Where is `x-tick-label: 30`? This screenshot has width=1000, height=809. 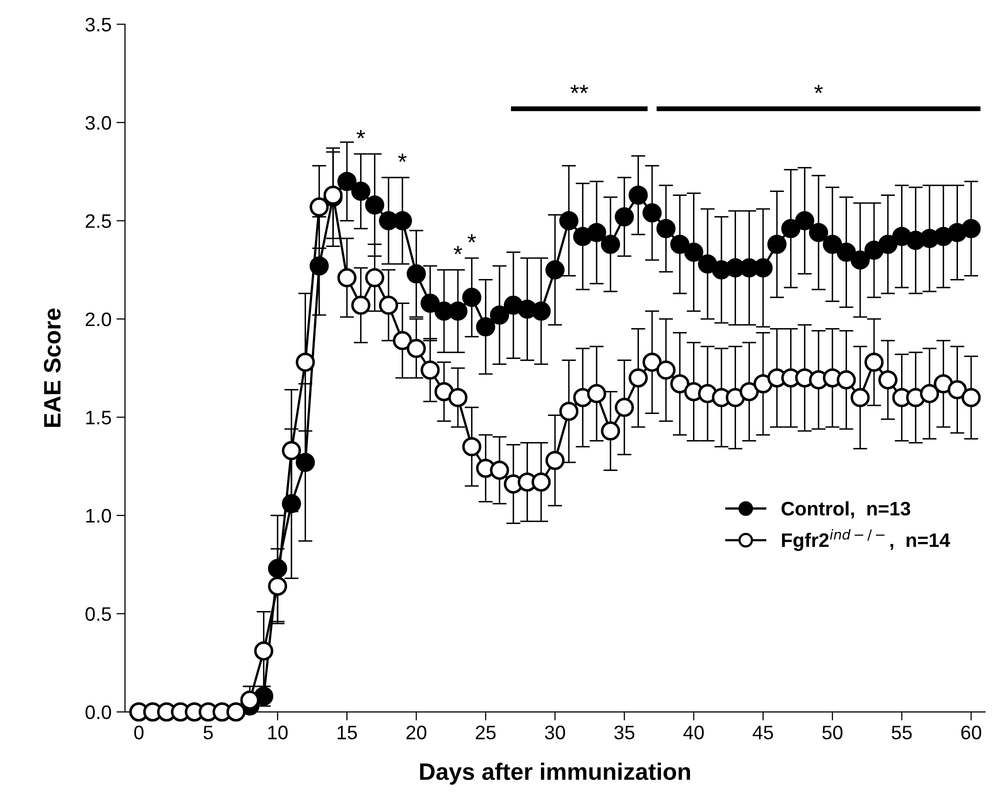 x-tick-label: 30 is located at coordinates (555, 733).